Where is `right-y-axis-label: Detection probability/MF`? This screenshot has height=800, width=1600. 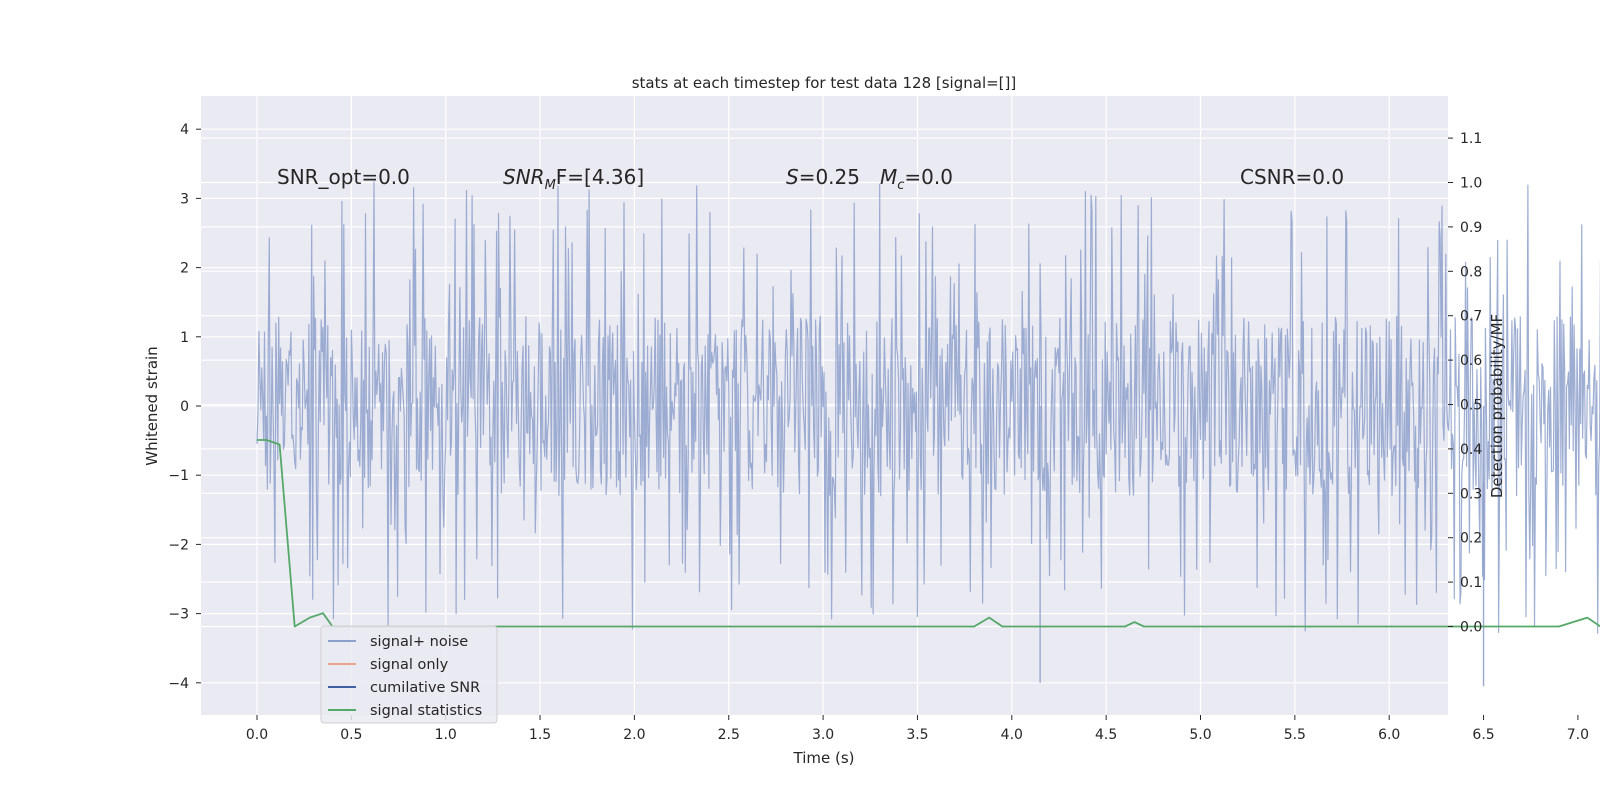
right-y-axis-label: Detection probability/MF is located at coordinates (1497, 406).